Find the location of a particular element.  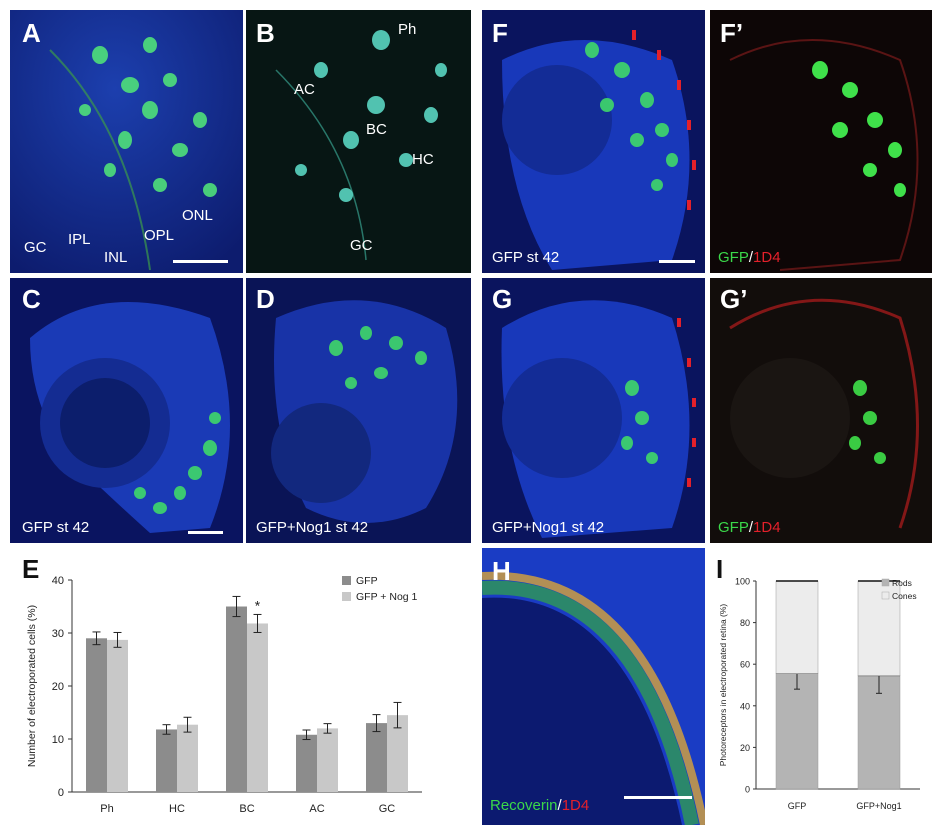

panel-f-micrograph is located at coordinates (593, 141).